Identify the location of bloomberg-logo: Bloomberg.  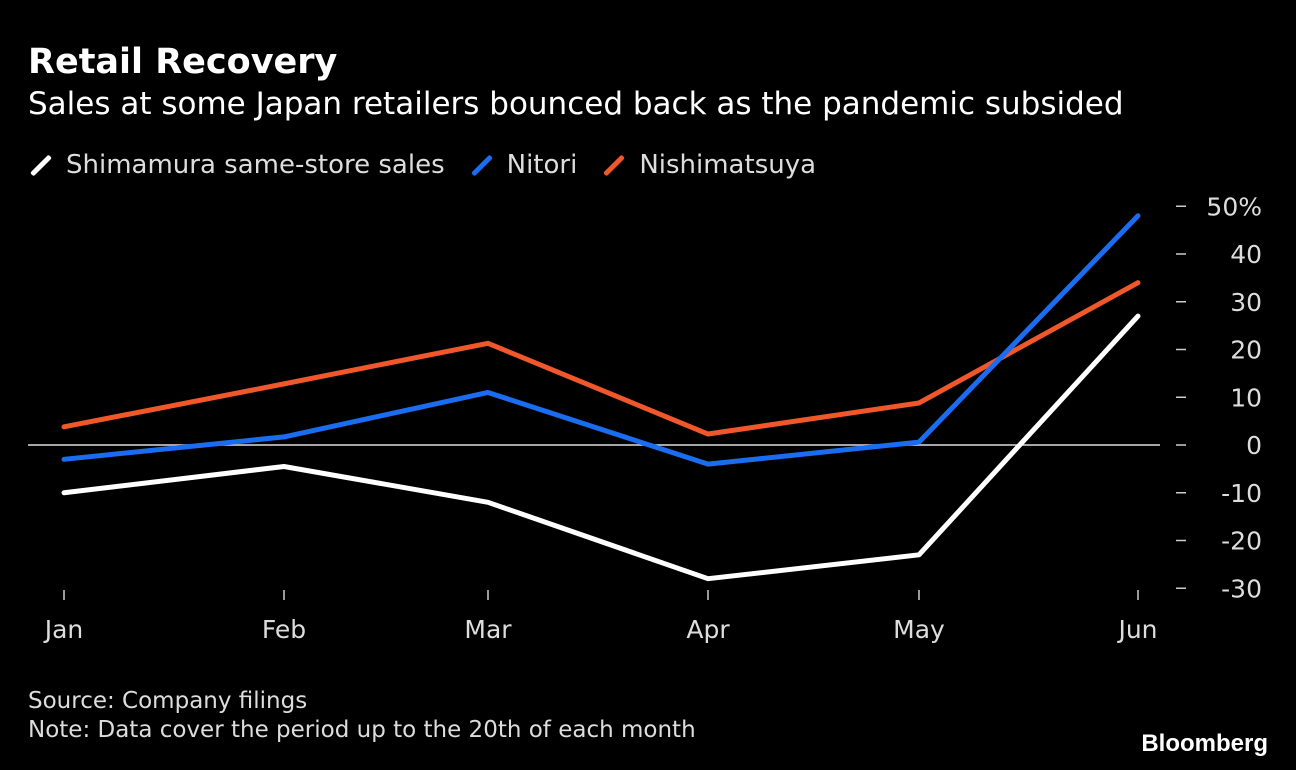
(1204, 743).